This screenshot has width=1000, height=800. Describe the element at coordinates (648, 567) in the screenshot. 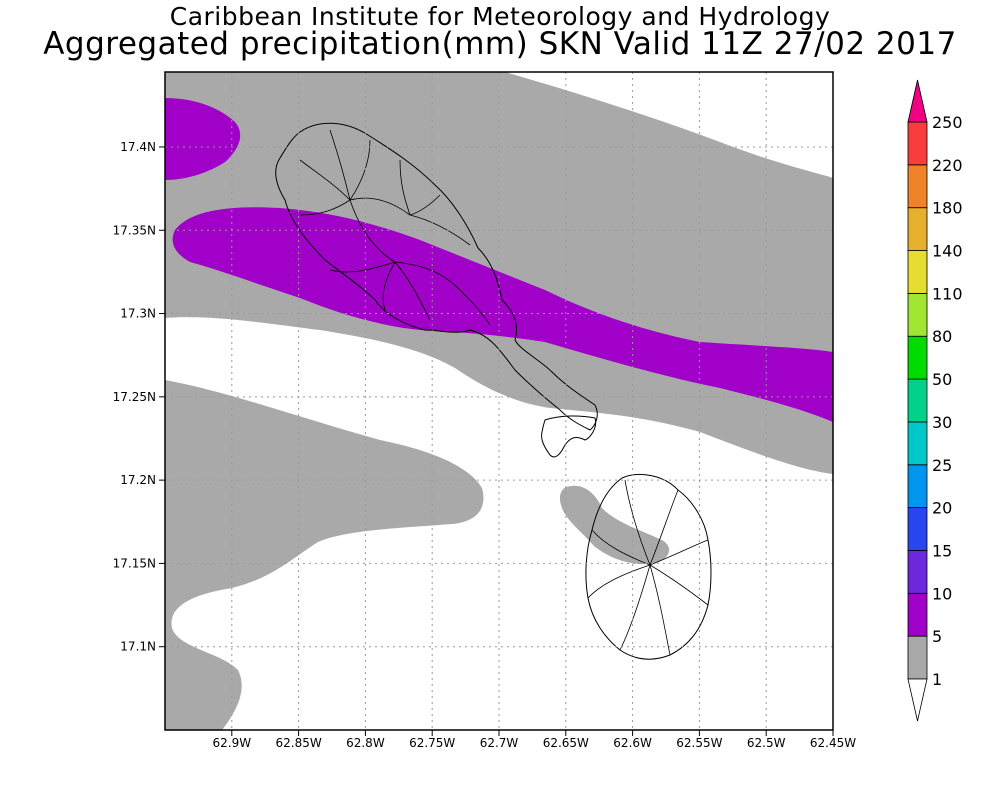

I see `nevis-watersheds` at that location.